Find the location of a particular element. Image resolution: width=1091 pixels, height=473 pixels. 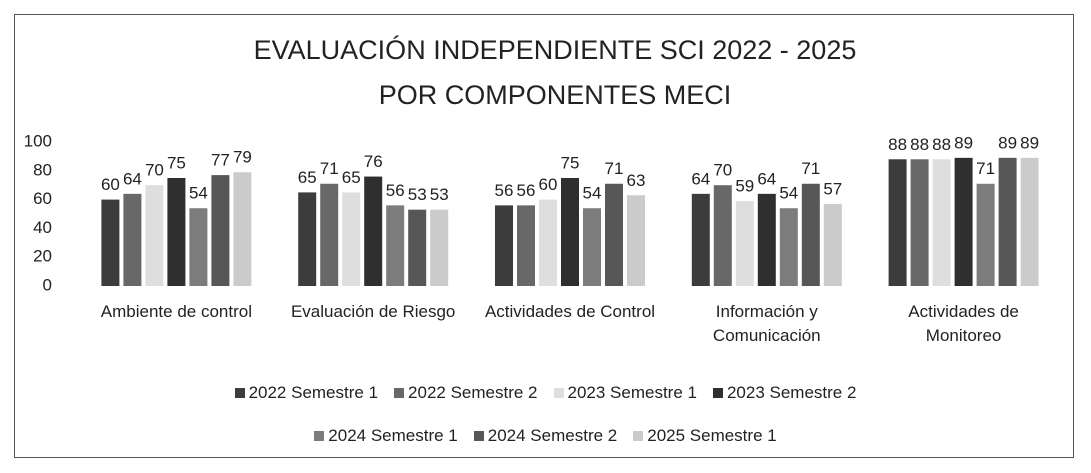

data-label: 79 is located at coordinates (242, 157).